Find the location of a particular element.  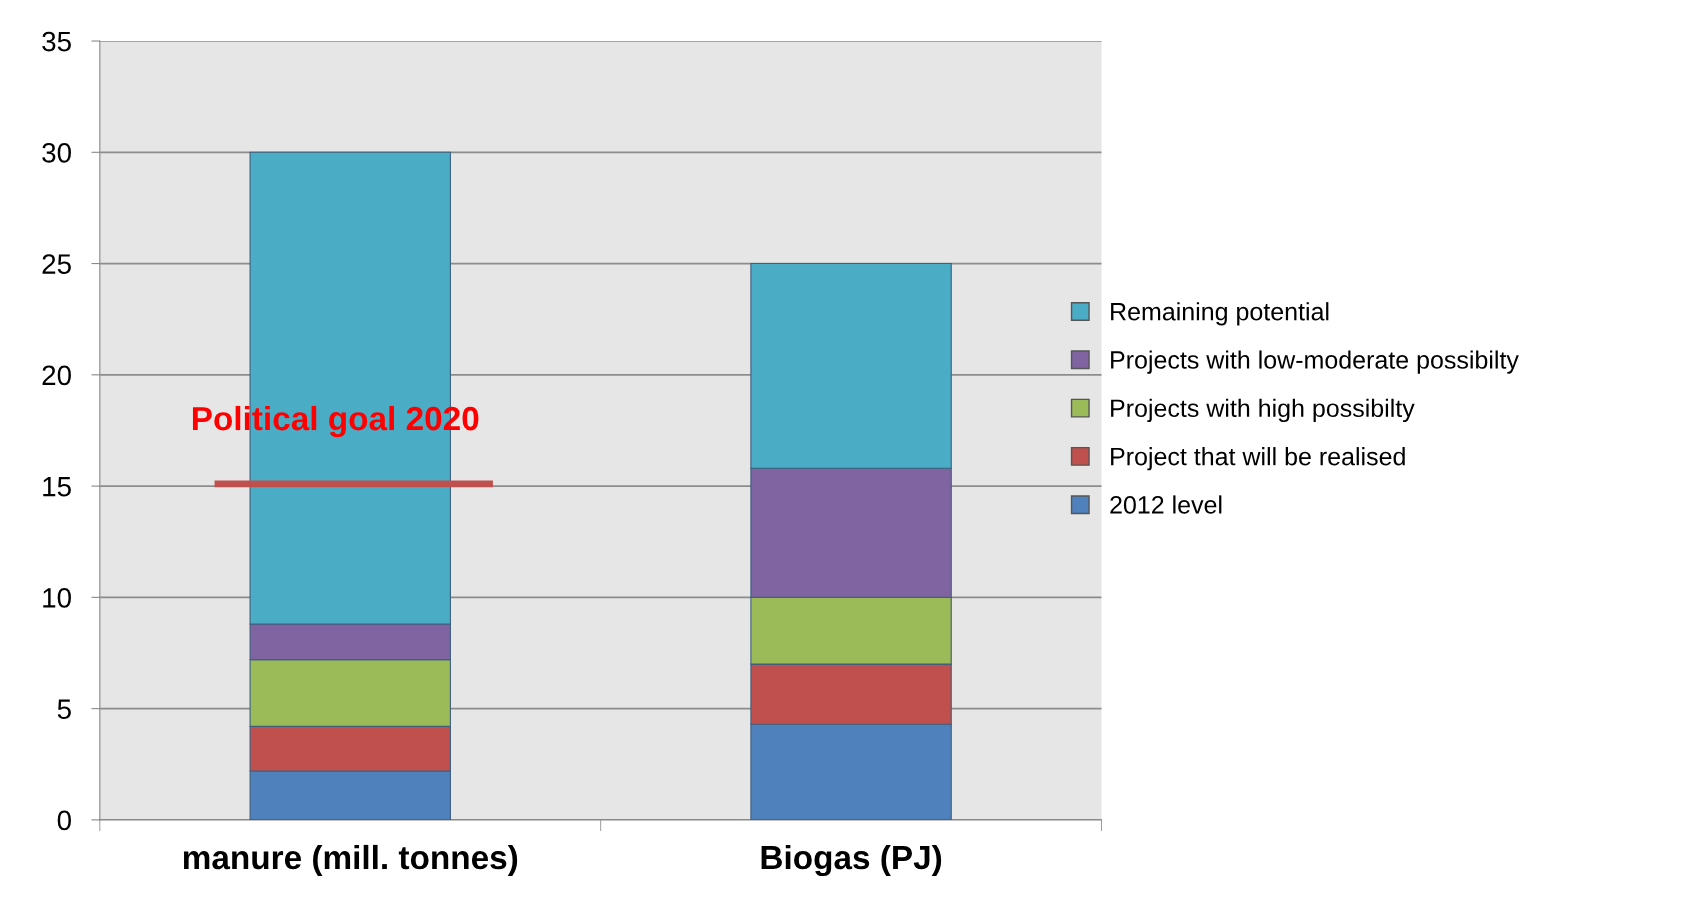

y-tick-label: 35 is located at coordinates (56, 41).